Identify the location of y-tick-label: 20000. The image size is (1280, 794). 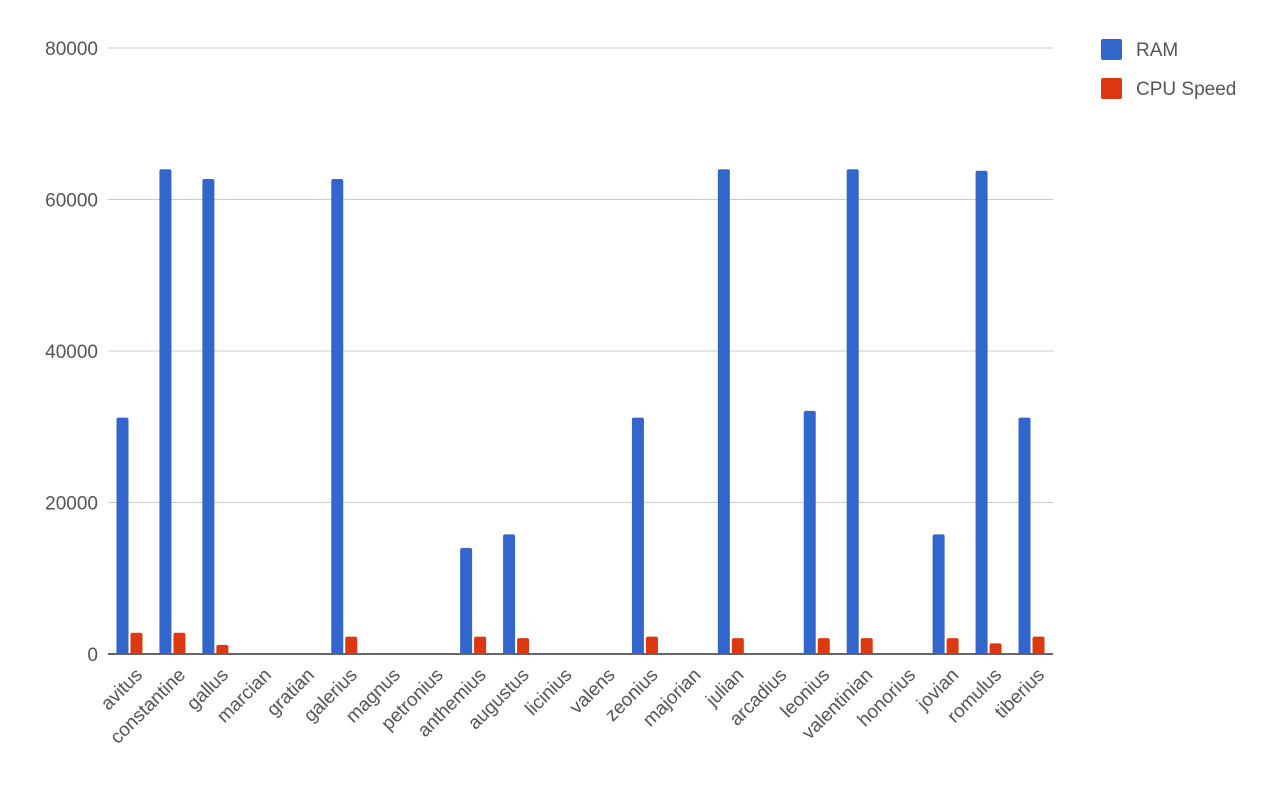
(71, 504).